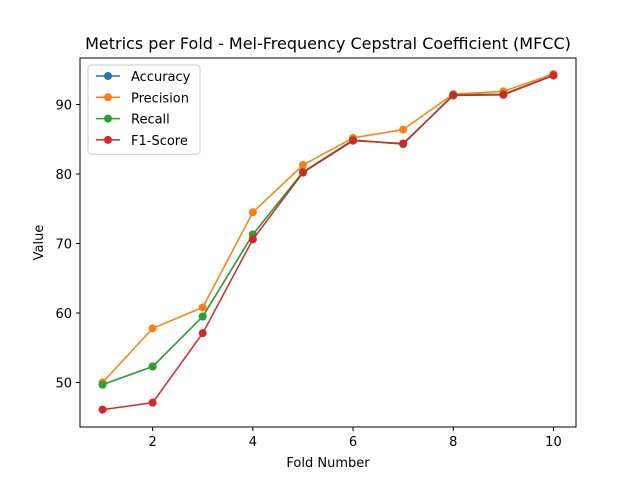 The image size is (640, 480). I want to click on legend-item: Accuracy, so click(143, 77).